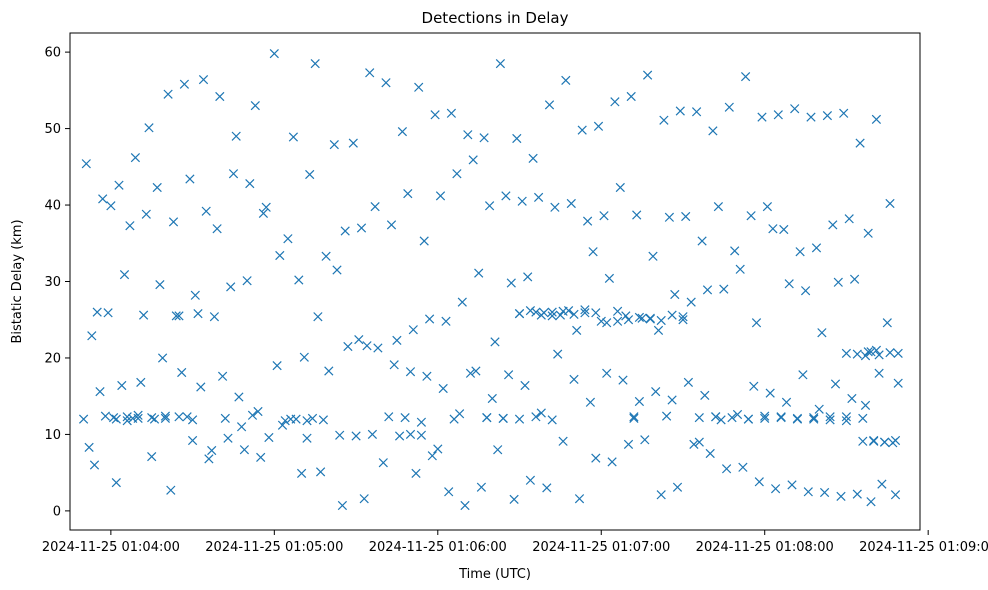 Image resolution: width=988 pixels, height=590 pixels. Describe the element at coordinates (52, 129) in the screenshot. I see `y-tick-label: 50` at that location.